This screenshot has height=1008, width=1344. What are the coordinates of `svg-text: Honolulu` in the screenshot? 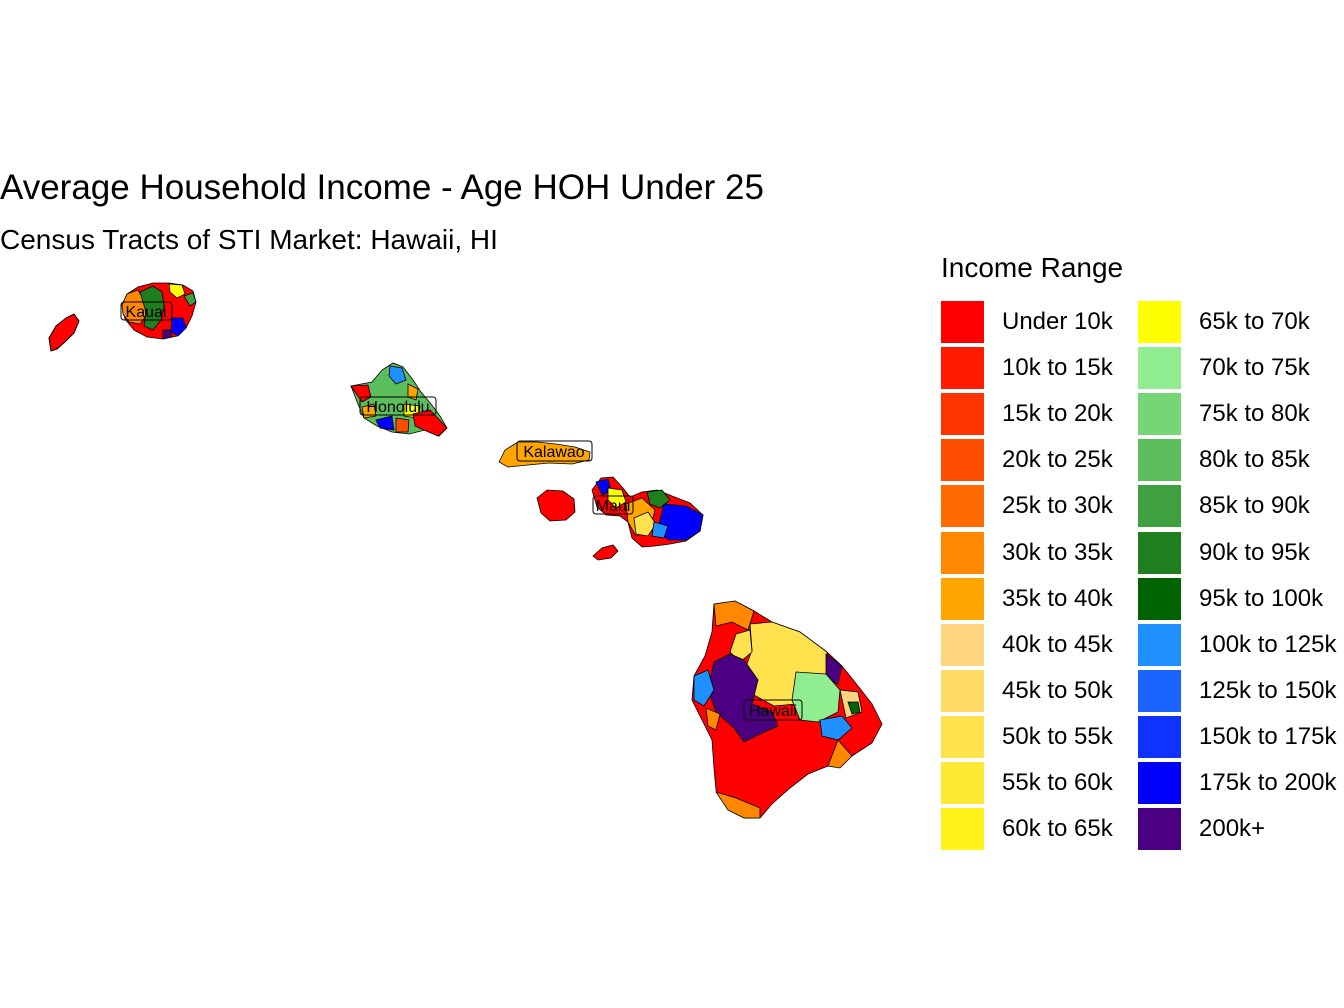 It's located at (397, 407).